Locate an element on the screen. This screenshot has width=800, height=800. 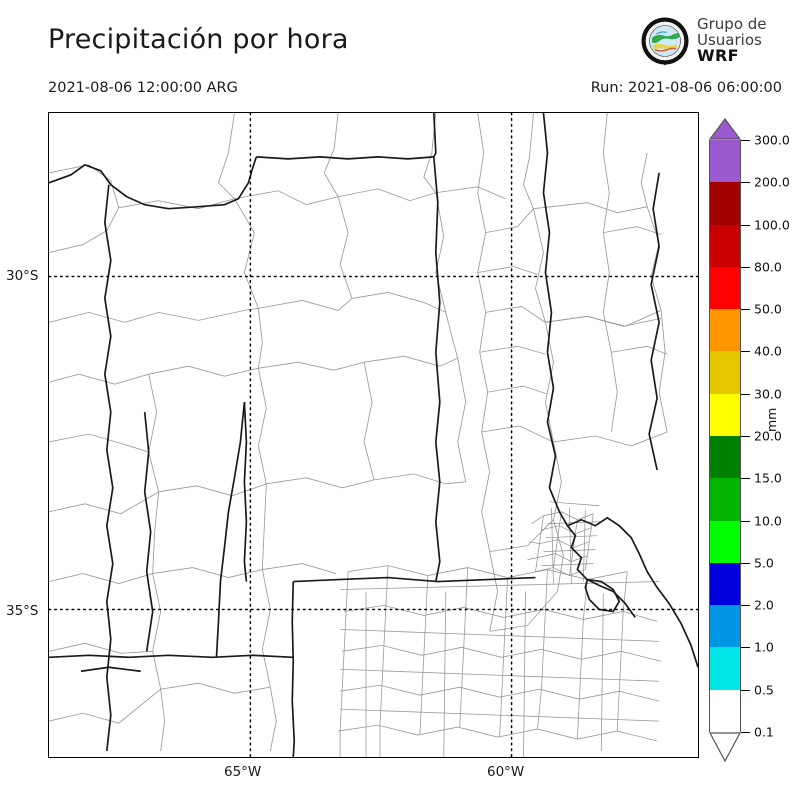
colorbar-band-40.0-50.0 is located at coordinates (725, 330).